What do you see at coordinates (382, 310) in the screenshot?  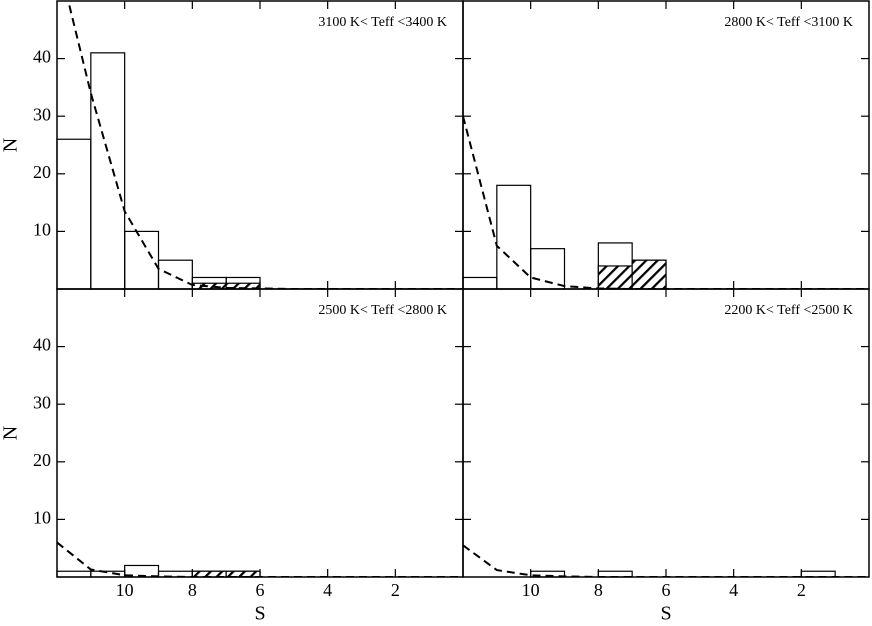 I see `panel-title: 2500 K< Teff <2800 K` at bounding box center [382, 310].